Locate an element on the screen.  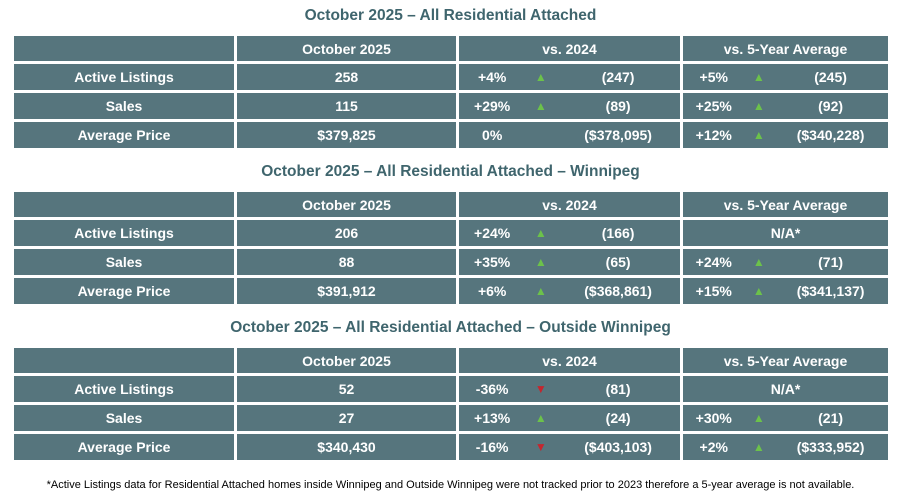
pct-value: +5% is located at coordinates (713, 77).